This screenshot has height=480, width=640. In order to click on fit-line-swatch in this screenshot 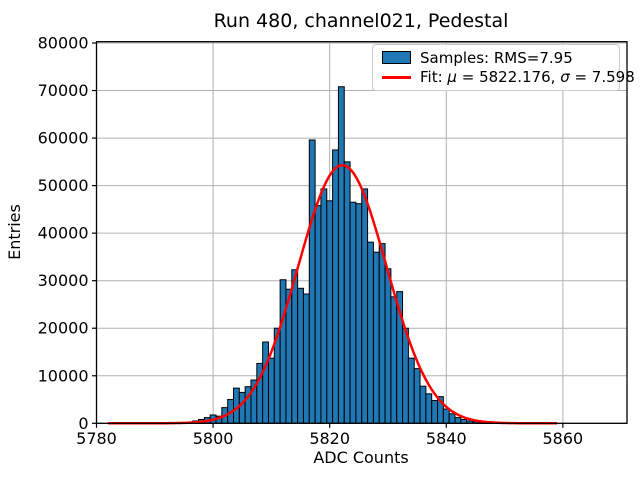, I will do `click(396, 77)`.